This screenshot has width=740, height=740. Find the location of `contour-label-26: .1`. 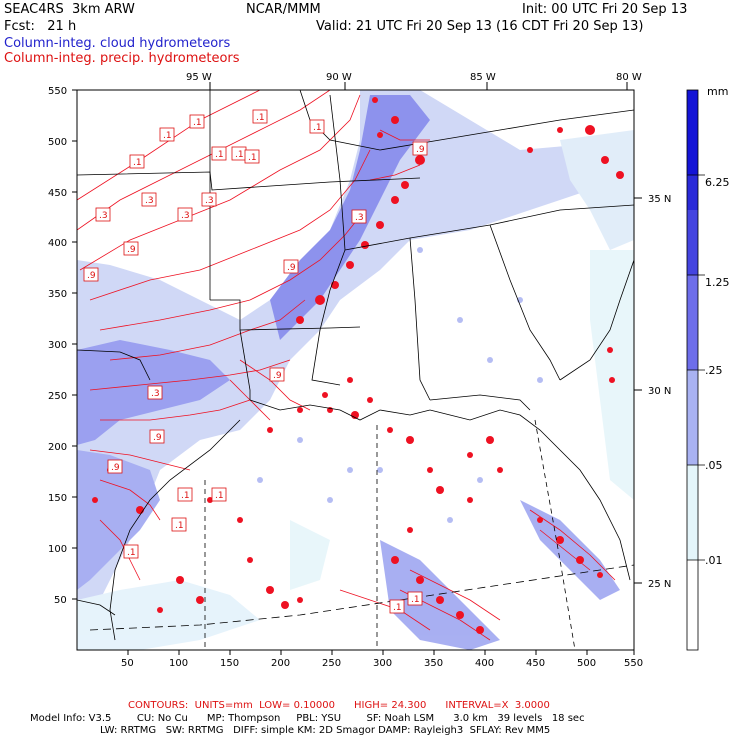

contour-label-26: .1 is located at coordinates (397, 606).